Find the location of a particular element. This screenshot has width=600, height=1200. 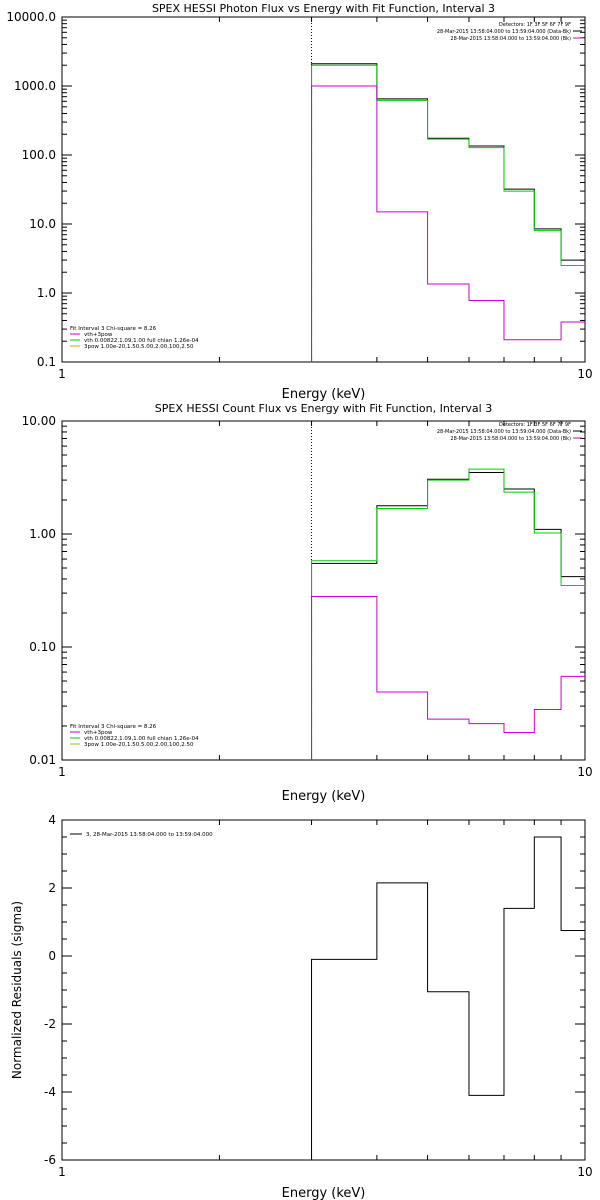

y-tick-label: 100.0 is located at coordinates (39, 155).